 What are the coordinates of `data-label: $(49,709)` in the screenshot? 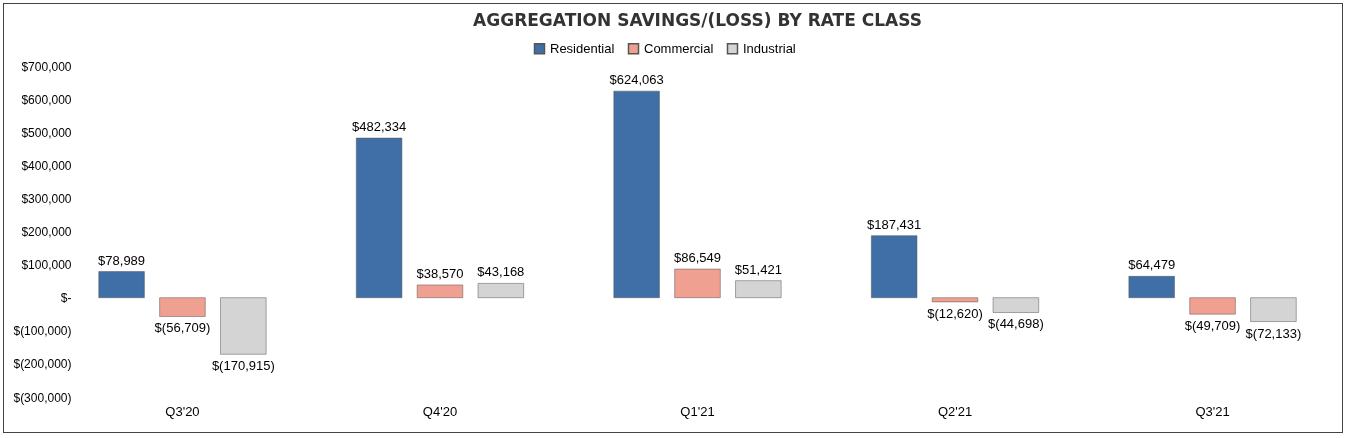 It's located at (1212, 326).